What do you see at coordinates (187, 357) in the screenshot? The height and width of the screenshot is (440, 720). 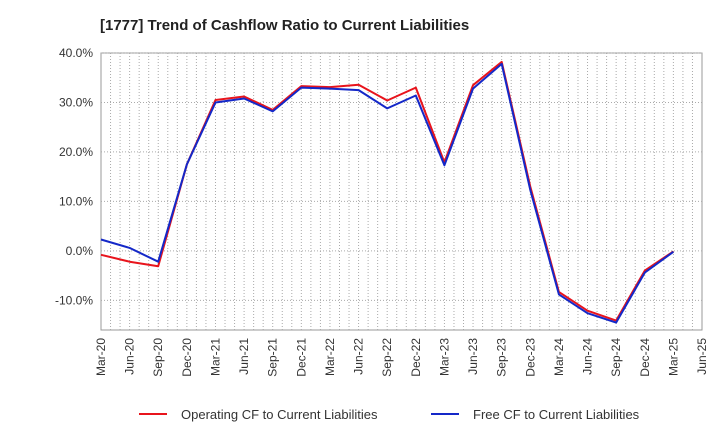 I see `x-tick-label: Dec-20` at bounding box center [187, 357].